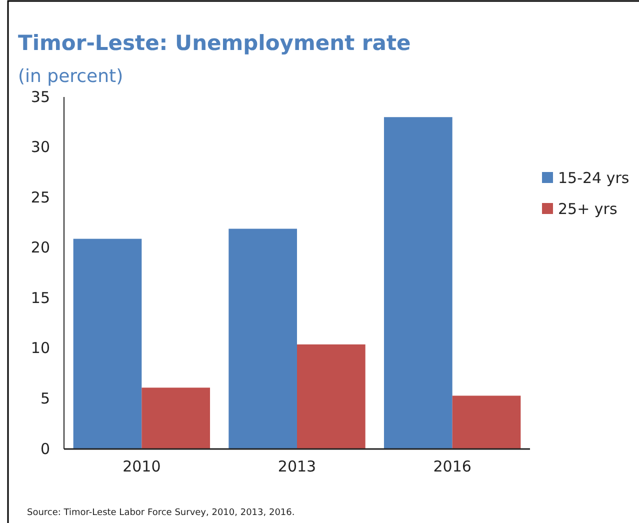 This screenshot has height=523, width=639. What do you see at coordinates (40, 147) in the screenshot?
I see `y-tick-label: 30` at bounding box center [40, 147].